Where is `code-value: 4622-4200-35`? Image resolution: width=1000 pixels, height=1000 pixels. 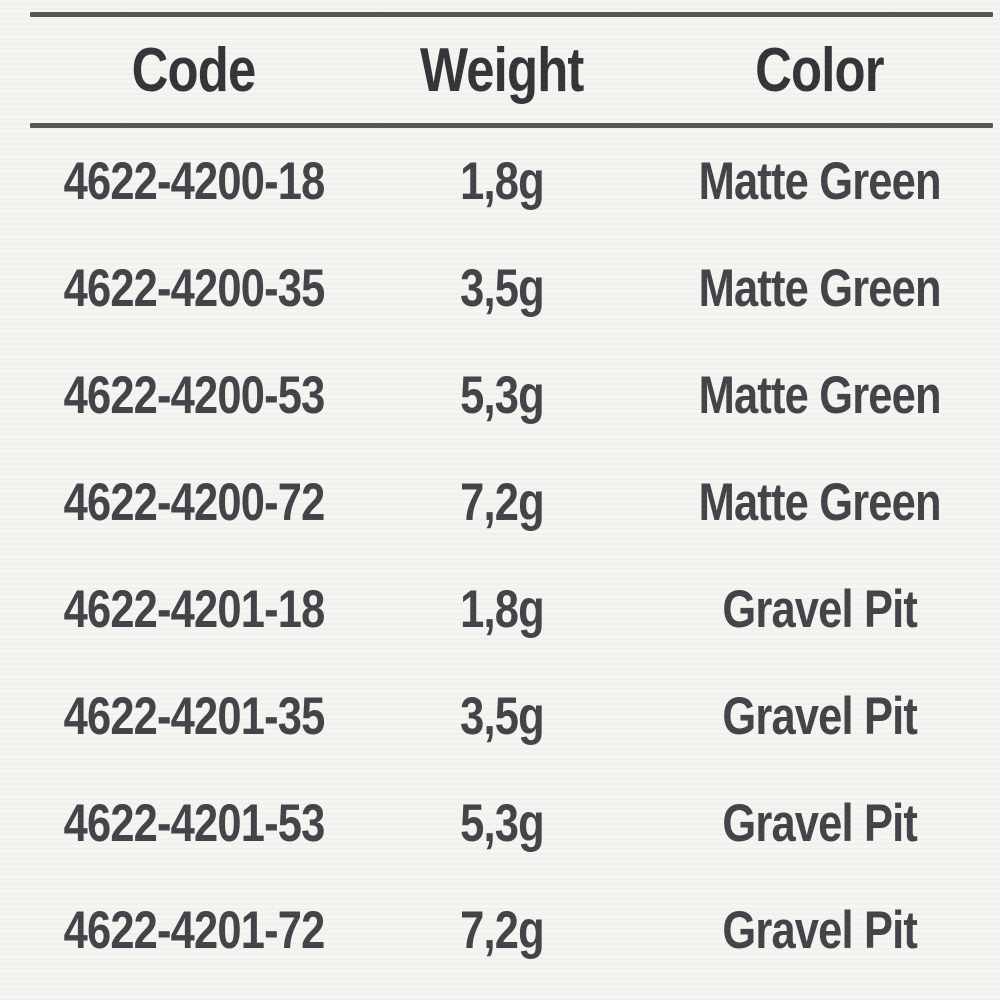 code-value: 4622-4200-35 is located at coordinates (194, 288).